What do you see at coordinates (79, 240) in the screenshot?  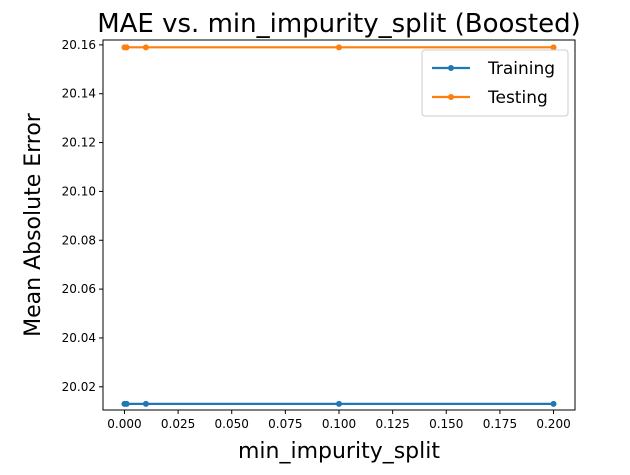 I see `y-tick-label: 20.08` at bounding box center [79, 240].